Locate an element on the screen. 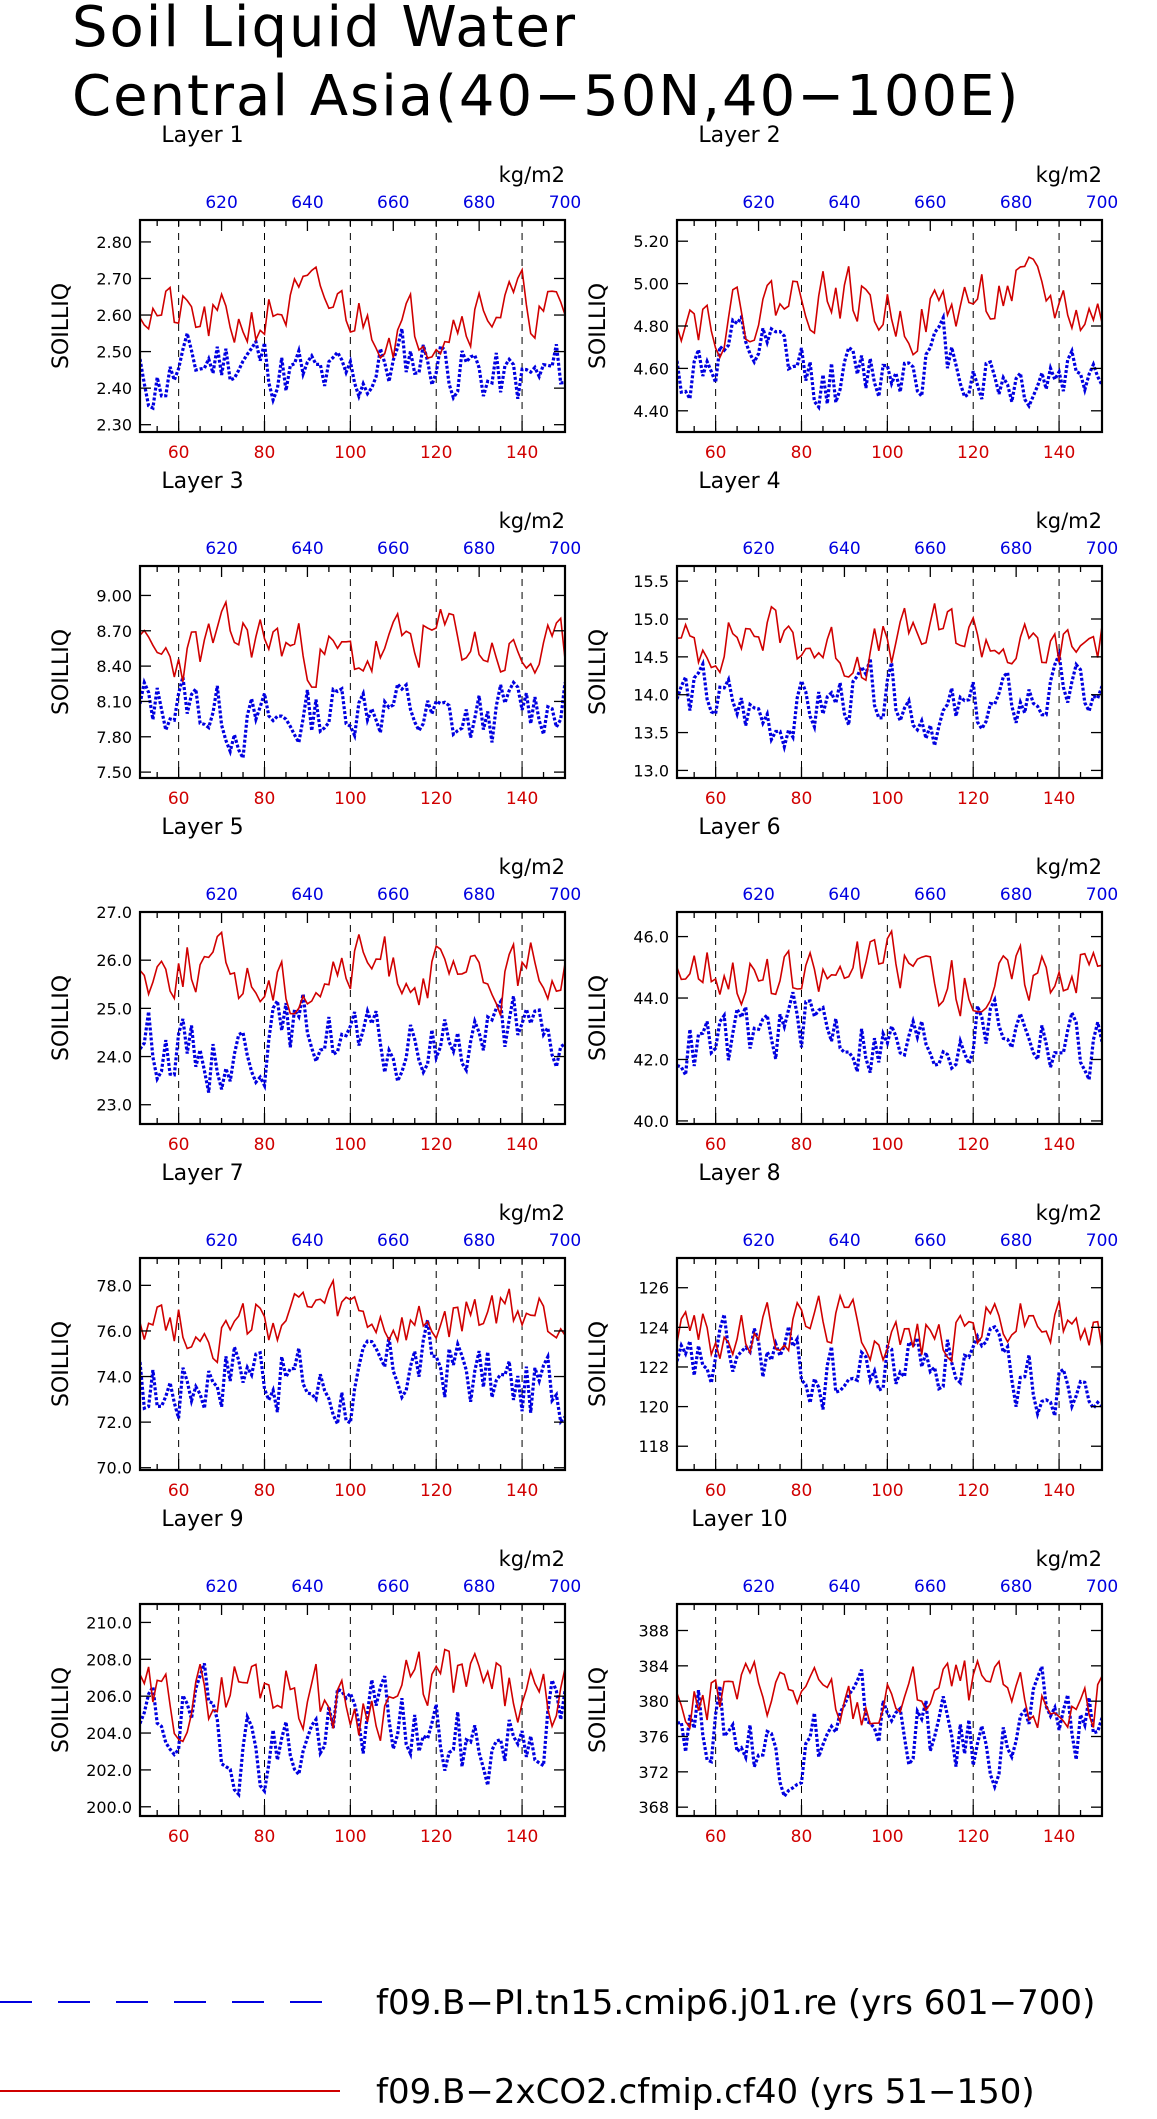 This screenshot has height=2119, width=1157. y-tick-label: 384 is located at coordinates (653, 1666).